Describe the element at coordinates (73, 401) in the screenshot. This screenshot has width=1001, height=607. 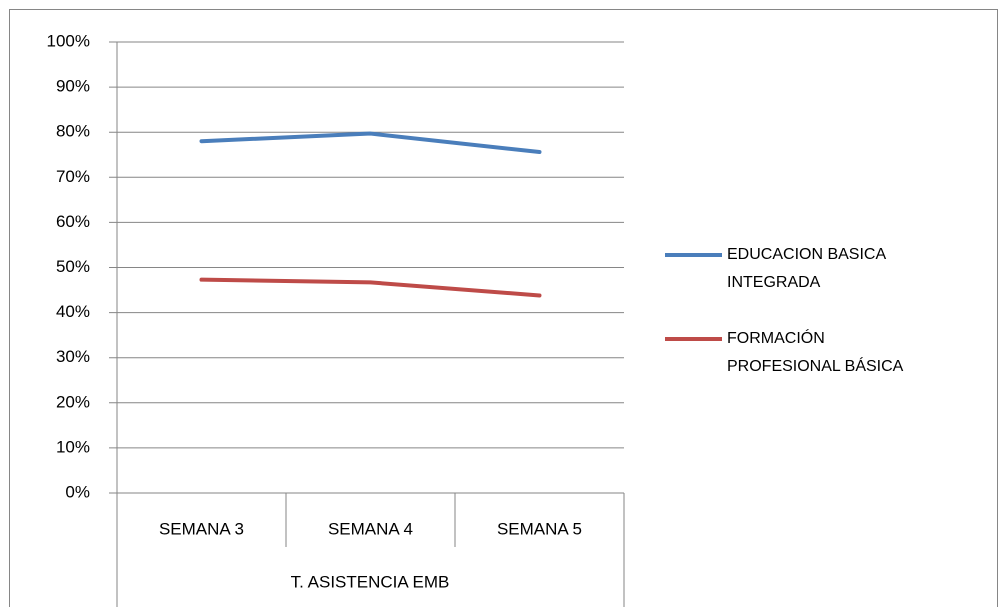
I see `y-tick-label: 20%` at that location.